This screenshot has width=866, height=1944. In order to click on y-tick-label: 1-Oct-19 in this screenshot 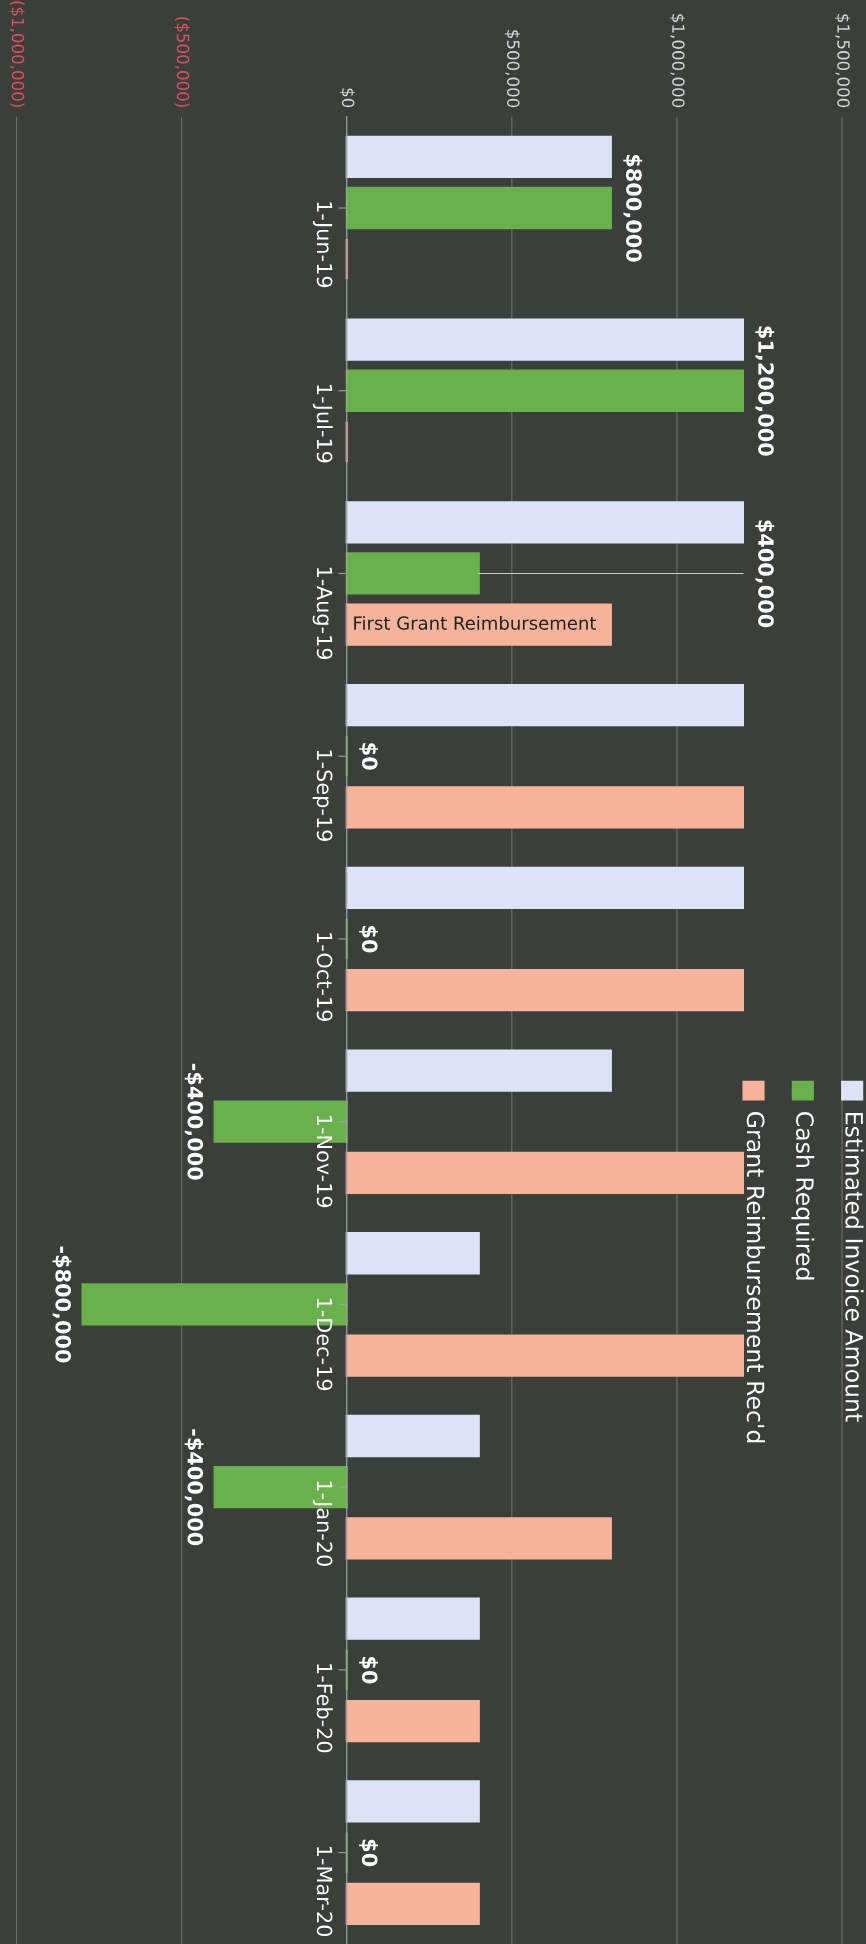, I will do `click(324, 977)`.